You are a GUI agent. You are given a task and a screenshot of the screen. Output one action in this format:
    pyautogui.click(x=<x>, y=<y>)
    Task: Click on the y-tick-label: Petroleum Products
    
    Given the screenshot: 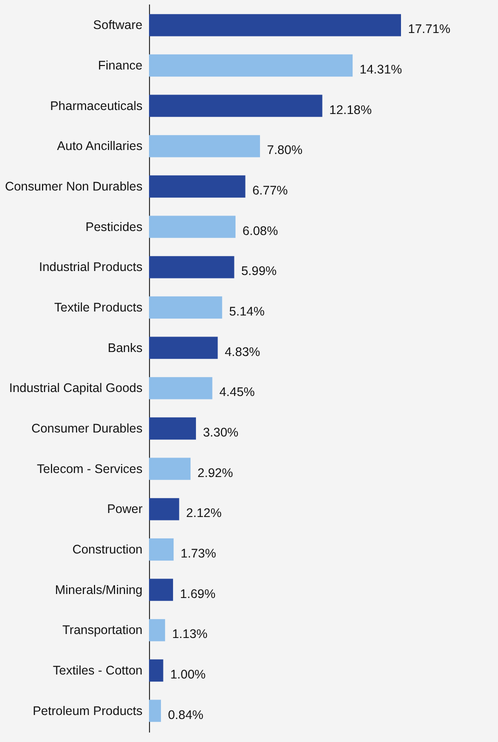 What is the action you would take?
    pyautogui.click(x=87, y=711)
    